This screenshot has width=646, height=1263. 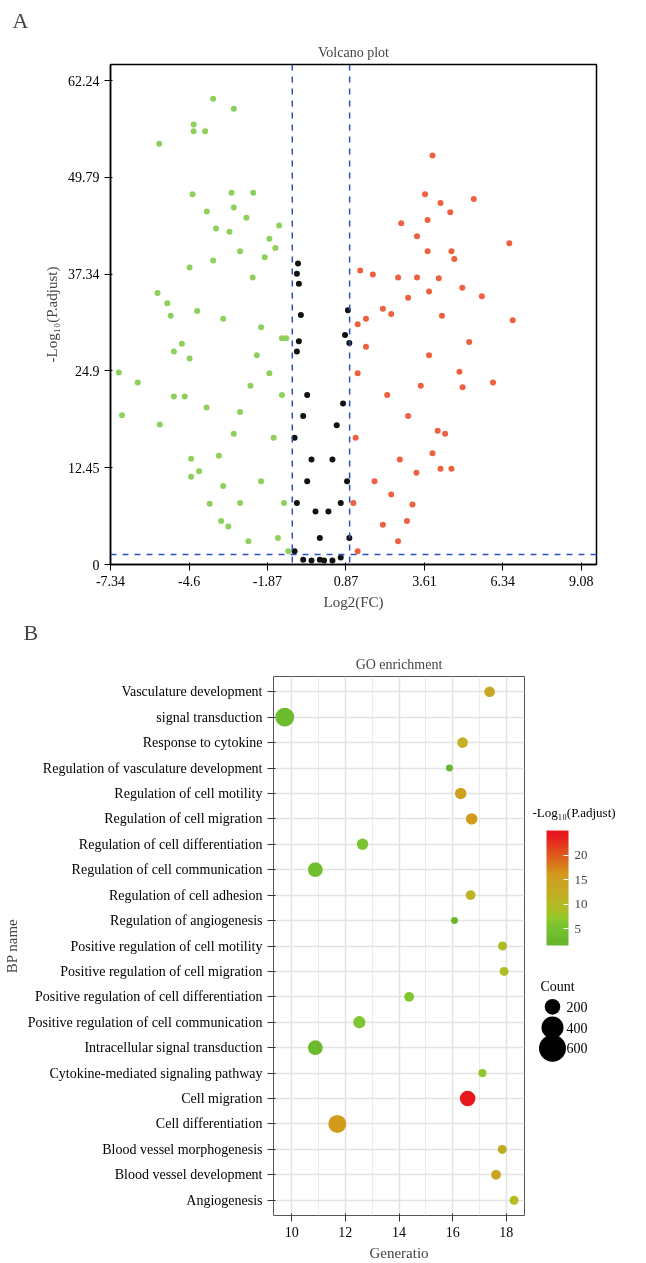 What do you see at coordinates (577, 1007) in the screenshot?
I see `legend-label: 200` at bounding box center [577, 1007].